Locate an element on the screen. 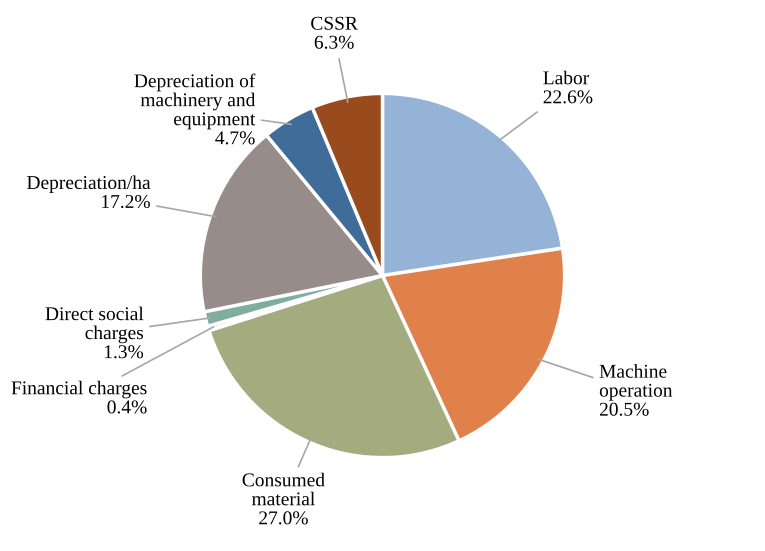 The image size is (765, 551). slice-label: Depreciation/ha is located at coordinates (88, 184).